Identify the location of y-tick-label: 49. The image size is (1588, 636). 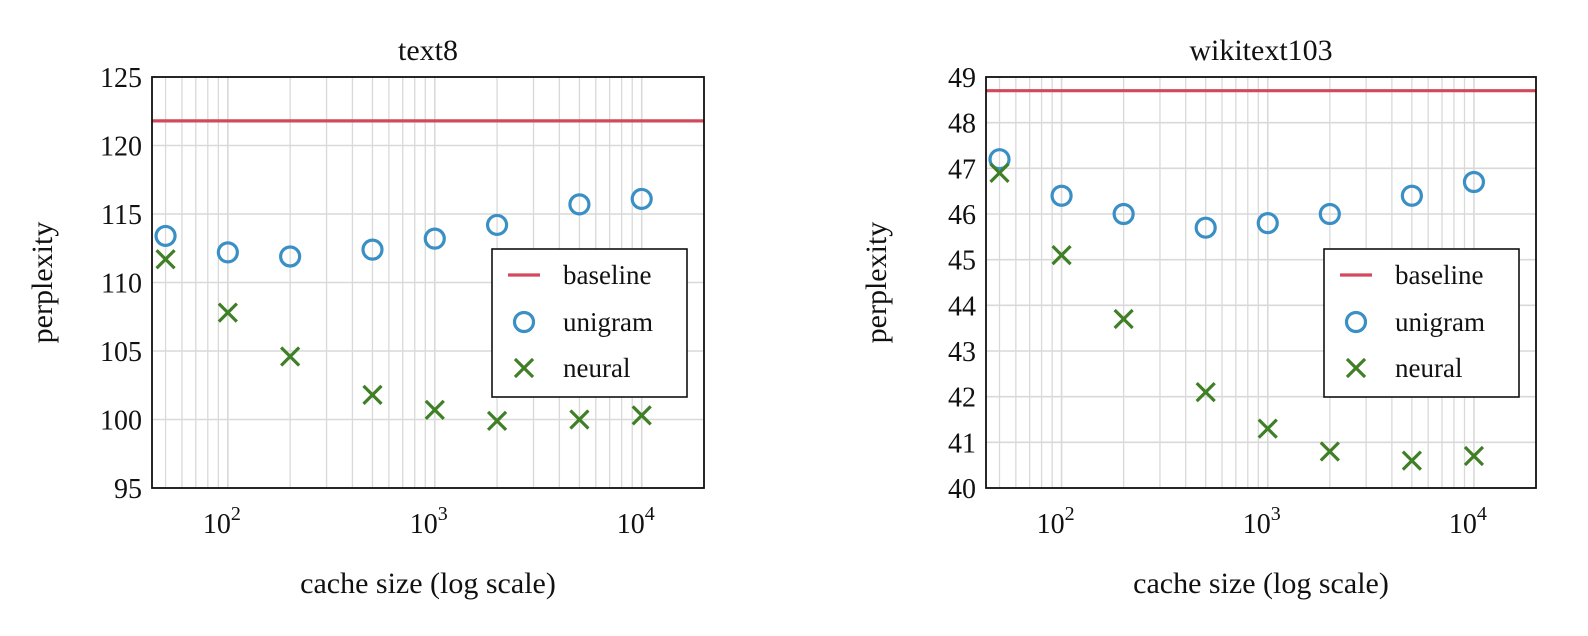
(962, 78).